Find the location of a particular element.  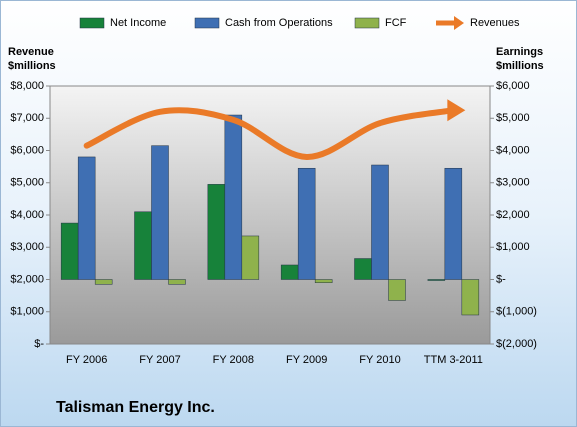

legend-label: Net Income is located at coordinates (138, 23).